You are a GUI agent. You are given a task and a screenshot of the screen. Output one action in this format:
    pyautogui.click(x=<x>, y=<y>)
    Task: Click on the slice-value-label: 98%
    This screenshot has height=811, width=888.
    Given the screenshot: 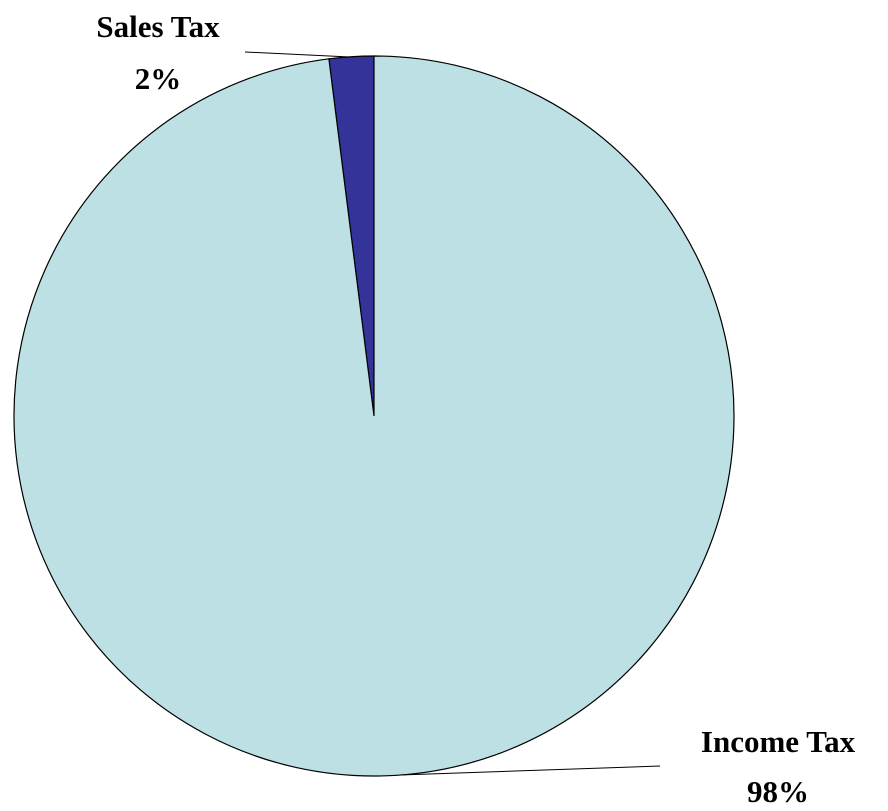 What is the action you would take?
    pyautogui.click(x=778, y=791)
    